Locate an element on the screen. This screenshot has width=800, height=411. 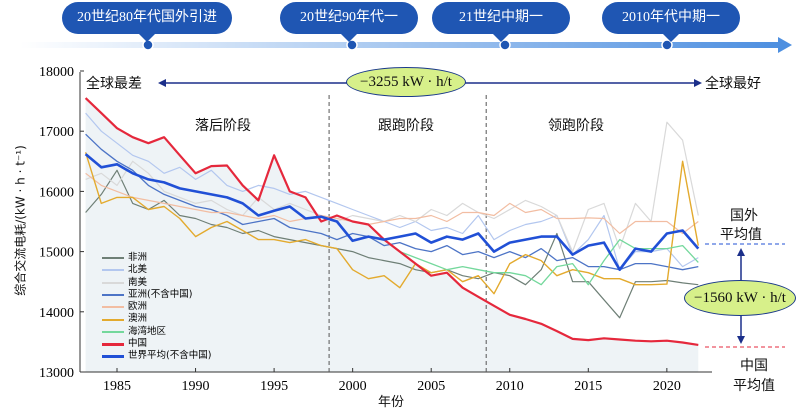
china-avg-label-1: 中国 is located at coordinates (754, 366).